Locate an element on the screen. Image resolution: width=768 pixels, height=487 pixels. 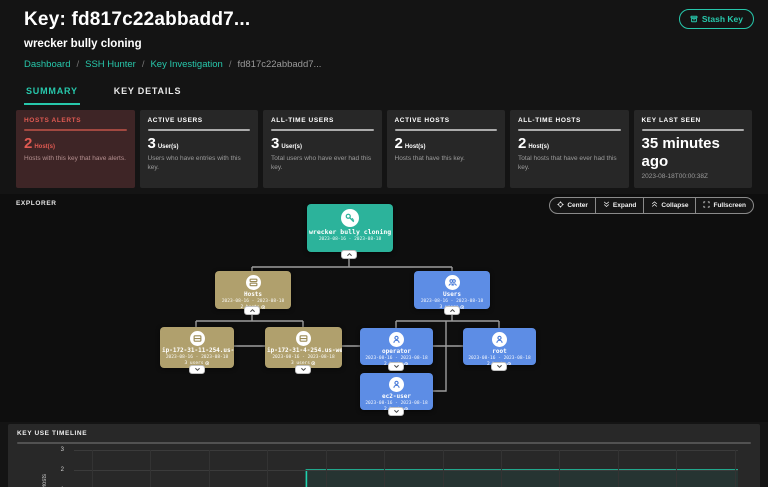
breadcrumb-link-dashboard: Dashboard is located at coordinates (47, 64).